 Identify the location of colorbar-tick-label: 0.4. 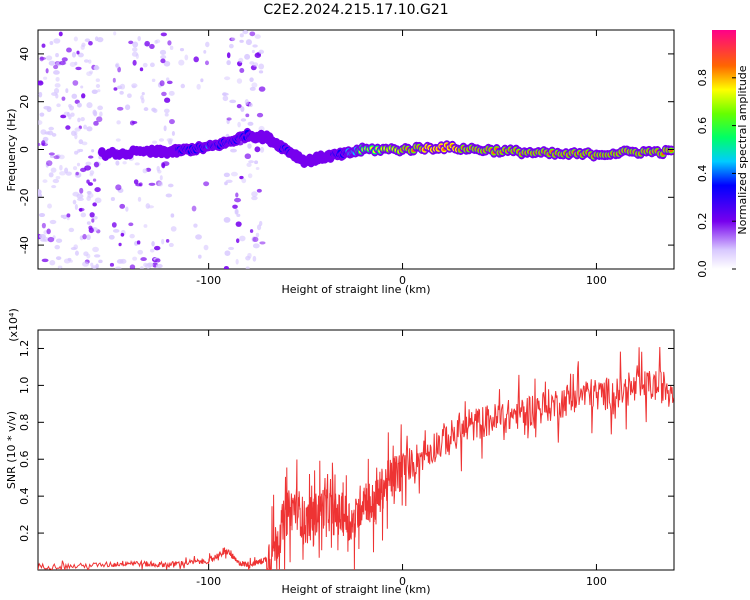
(702, 174).